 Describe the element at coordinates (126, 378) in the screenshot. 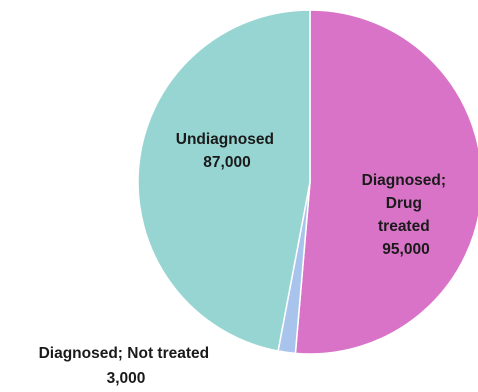

I see `slice-value-label: 3,000` at that location.